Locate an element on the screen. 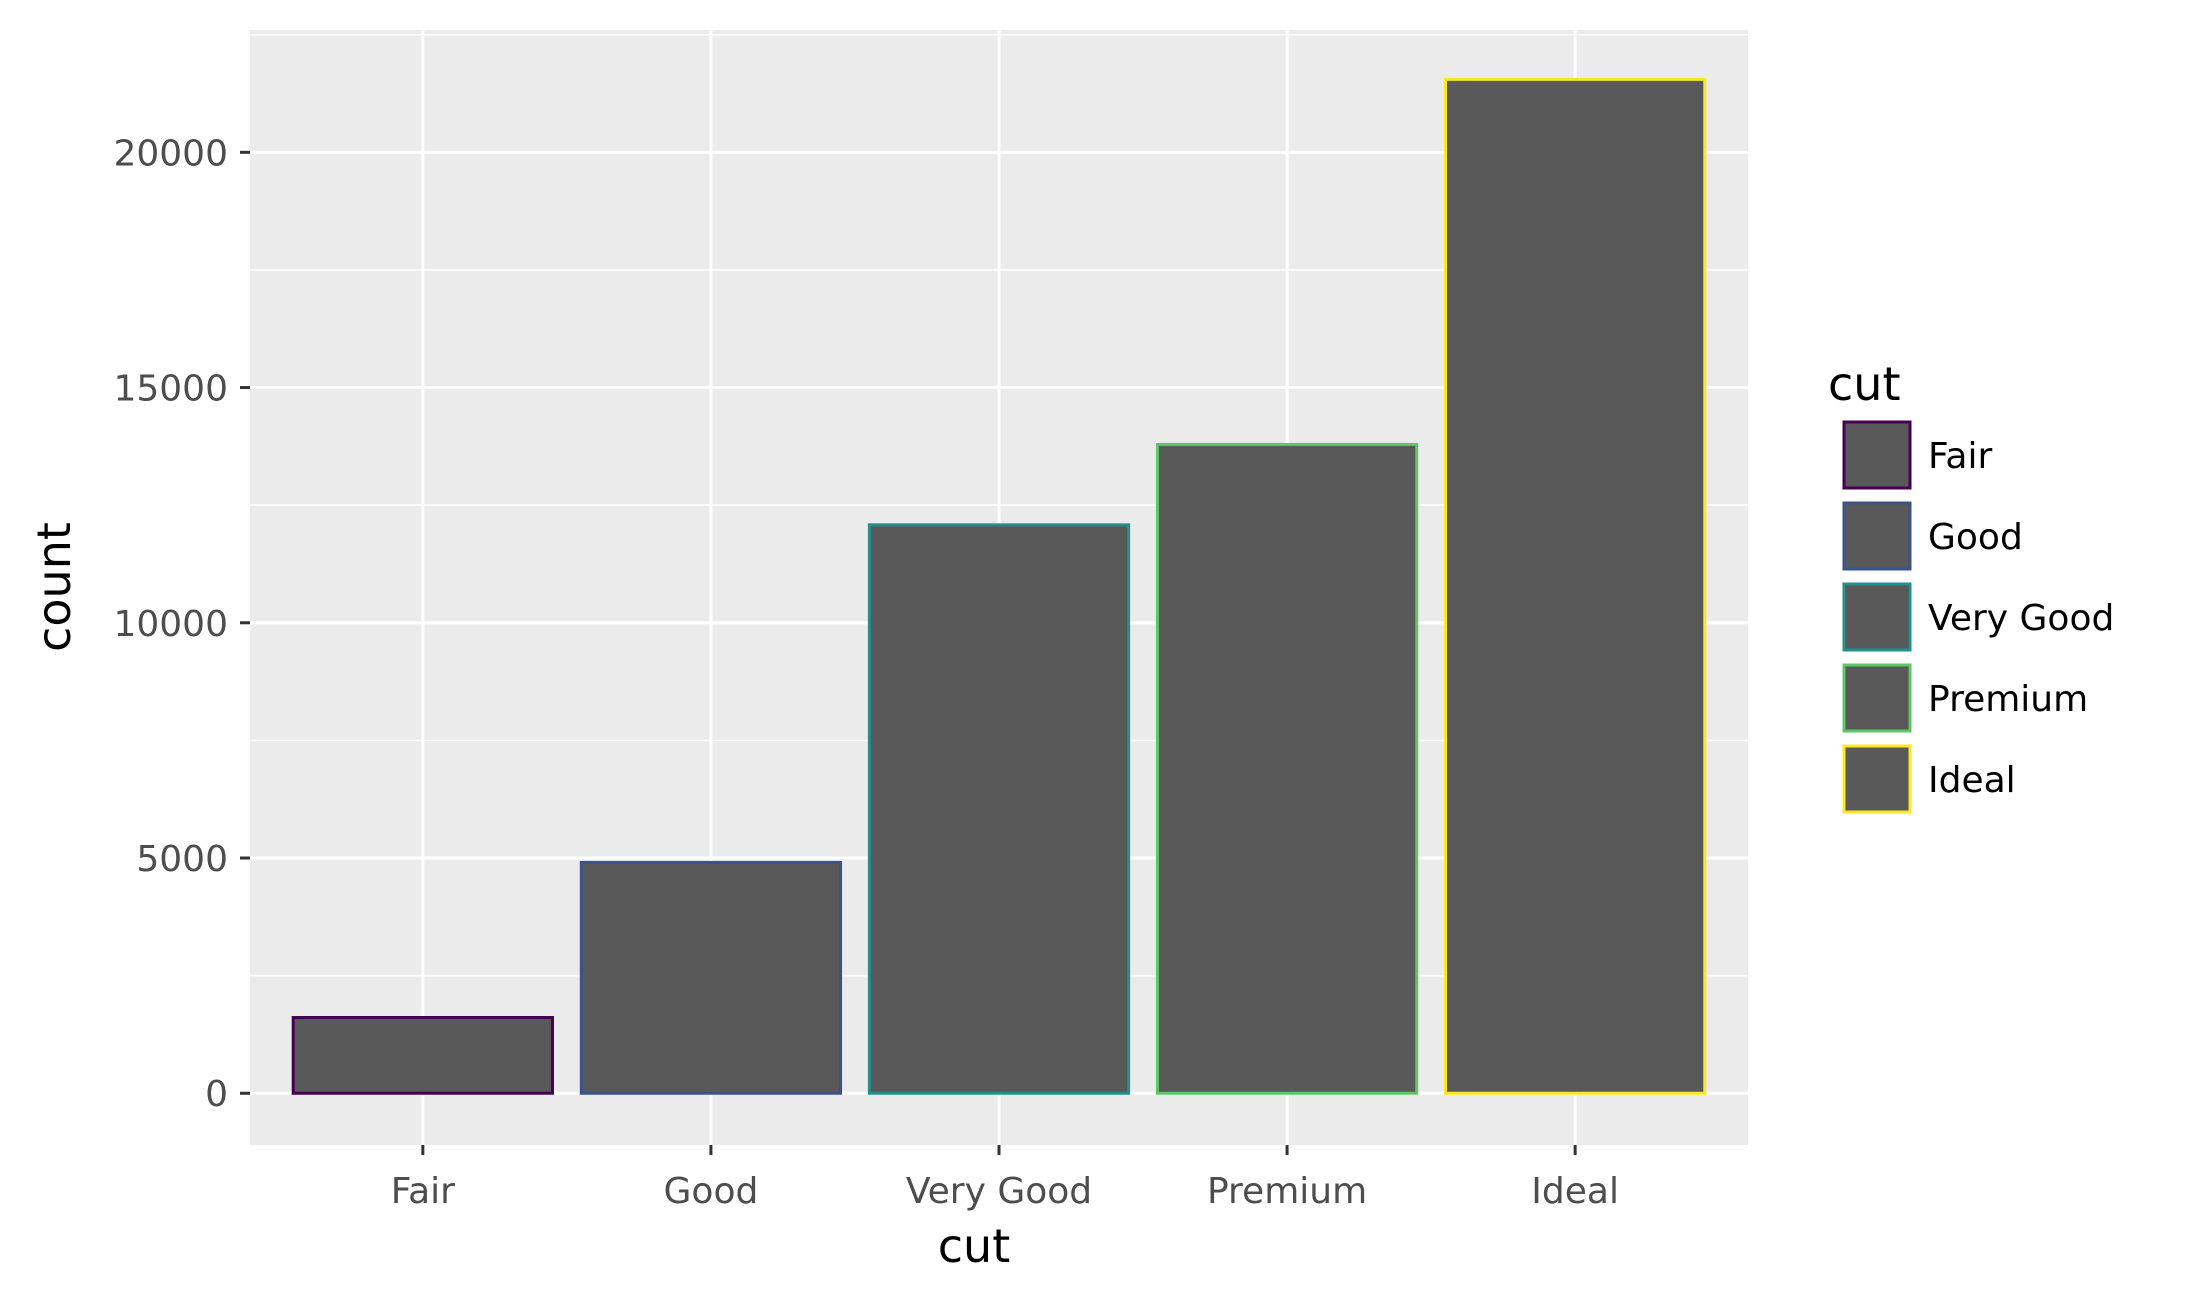 The height and width of the screenshot is (1304, 2193). legend-label: Very Good is located at coordinates (2021, 618).